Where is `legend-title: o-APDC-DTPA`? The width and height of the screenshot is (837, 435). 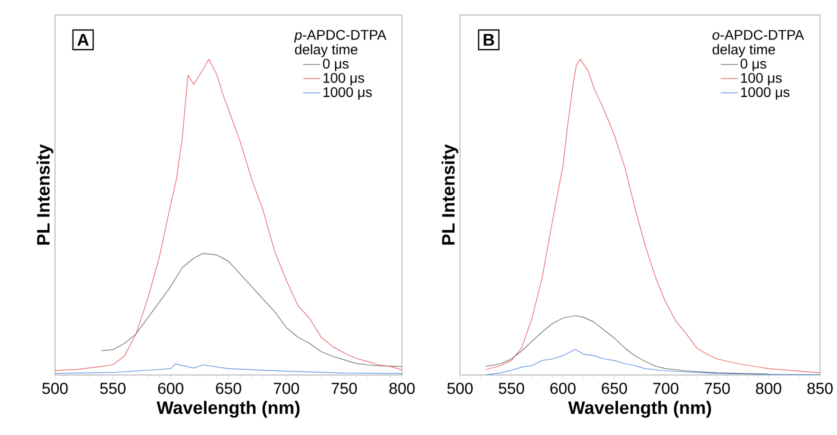 legend-title: o-APDC-DTPA is located at coordinates (758, 35).